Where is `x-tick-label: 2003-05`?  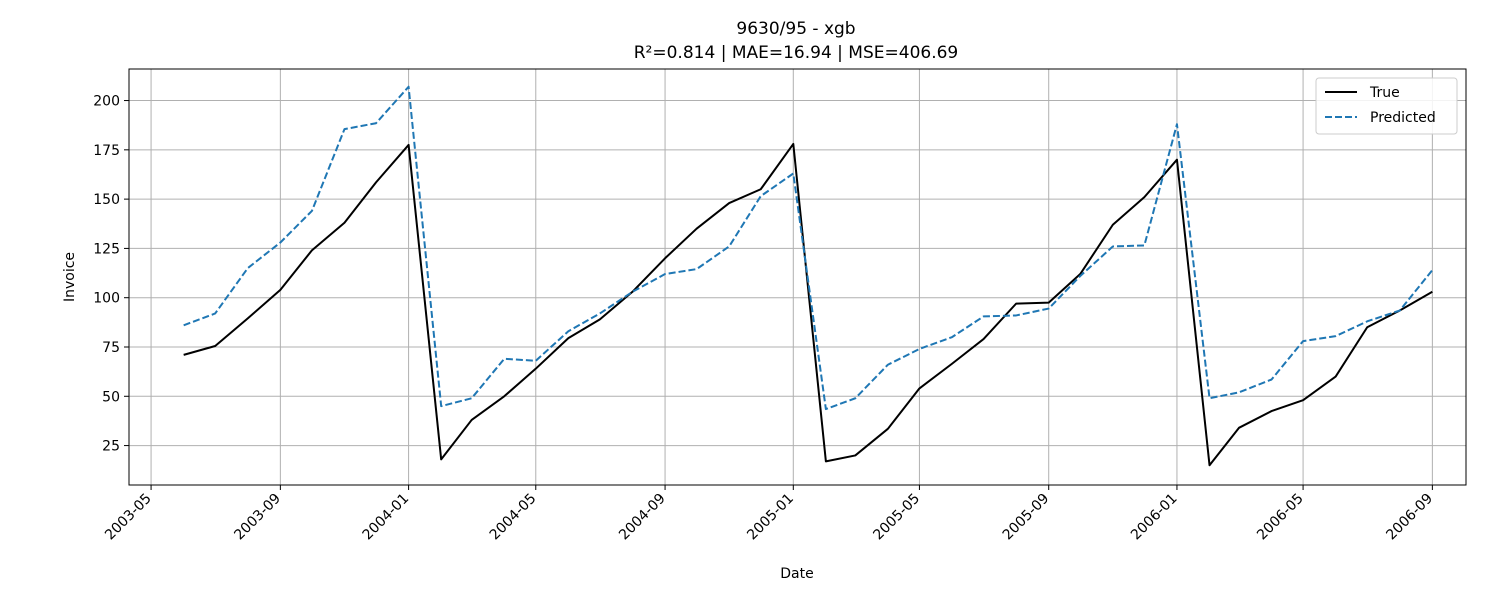 x-tick-label: 2003-05 is located at coordinates (128, 517).